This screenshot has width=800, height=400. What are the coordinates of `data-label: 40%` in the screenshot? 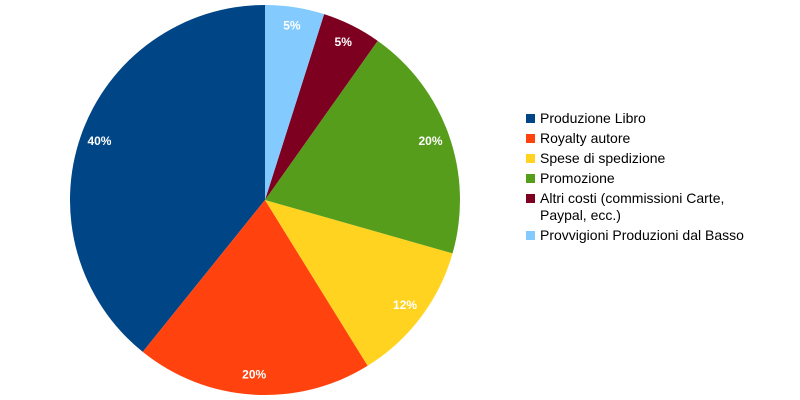 It's located at (99, 141).